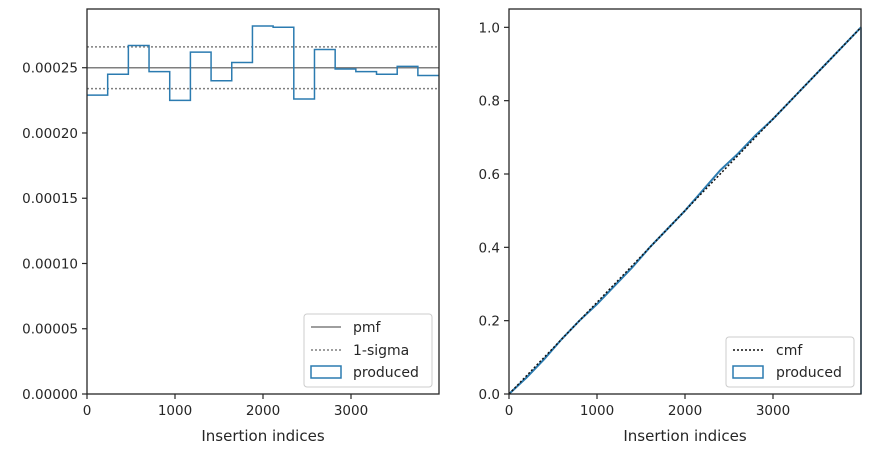 This screenshot has height=457, width=871. I want to click on legend-sigma-label: 1-sigma, so click(381, 351).